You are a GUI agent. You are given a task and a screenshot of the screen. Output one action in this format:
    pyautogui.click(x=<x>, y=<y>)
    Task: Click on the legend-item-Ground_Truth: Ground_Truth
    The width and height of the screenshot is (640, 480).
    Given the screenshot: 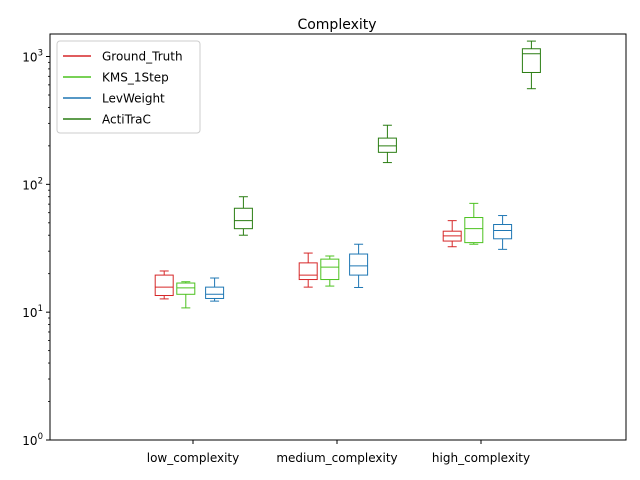 What is the action you would take?
    pyautogui.click(x=123, y=57)
    